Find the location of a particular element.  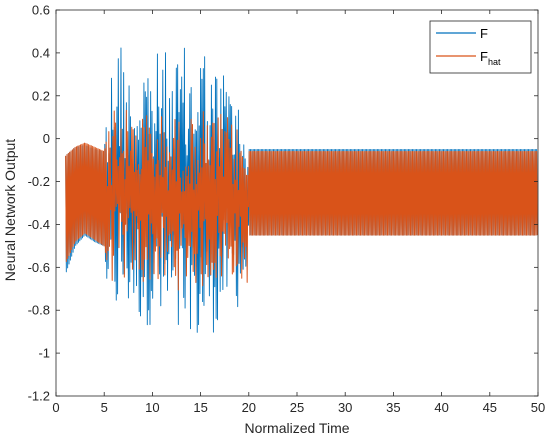

x-tick-label: 15 is located at coordinates (200, 407).